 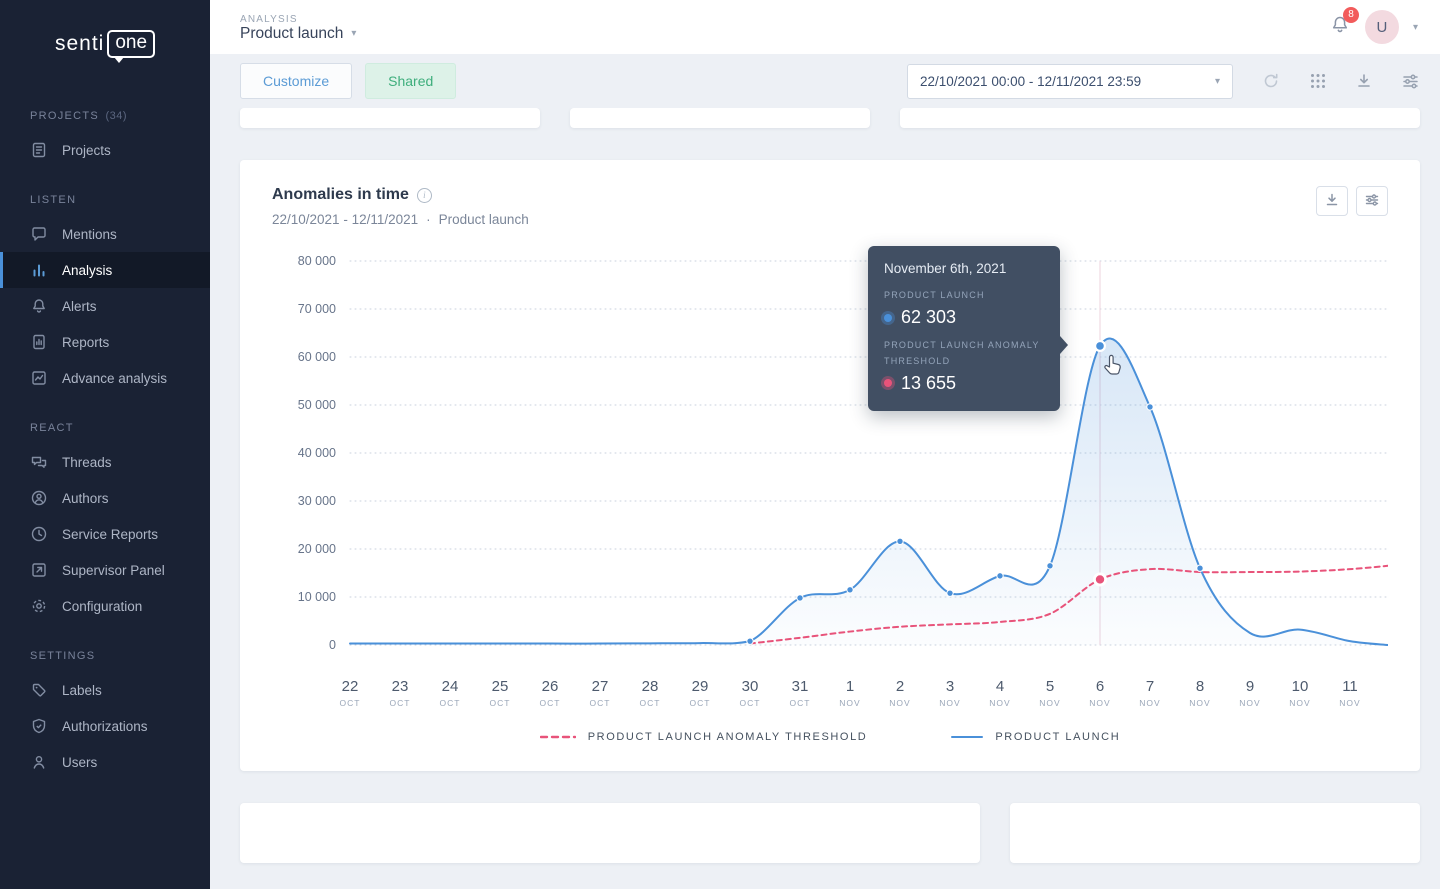 I want to click on info-icon: i, so click(x=424, y=195).